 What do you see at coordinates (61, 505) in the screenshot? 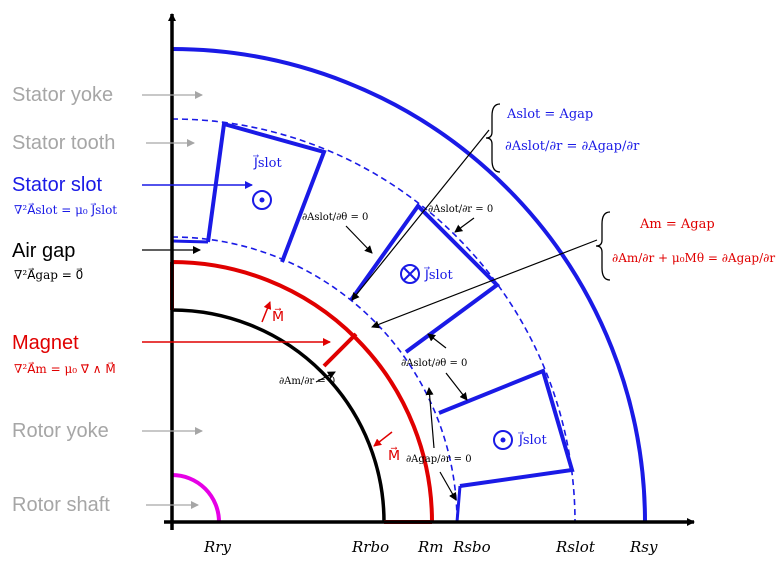
I see `label-rotor-shaft: Rotor shaft` at bounding box center [61, 505].